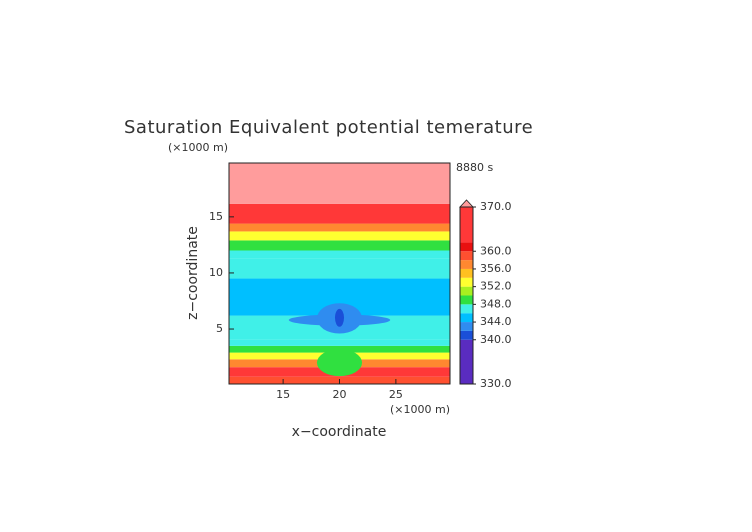 The image size is (752, 532). What do you see at coordinates (474, 167) in the screenshot?
I see `time-label: 8880 s` at bounding box center [474, 167].